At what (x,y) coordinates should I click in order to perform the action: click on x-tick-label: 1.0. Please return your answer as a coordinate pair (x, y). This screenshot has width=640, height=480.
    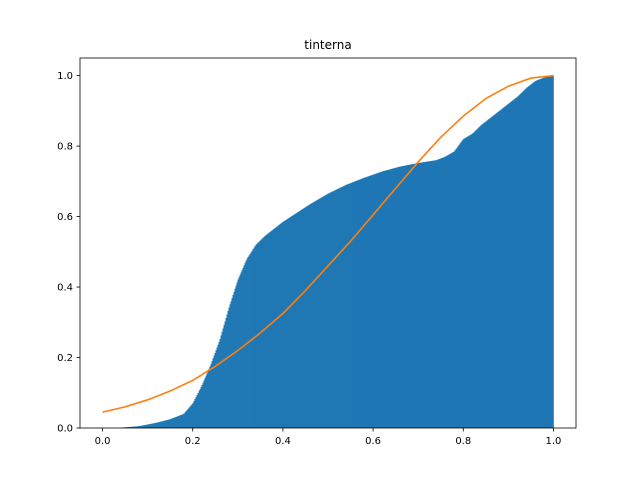
    Looking at the image, I should click on (554, 441).